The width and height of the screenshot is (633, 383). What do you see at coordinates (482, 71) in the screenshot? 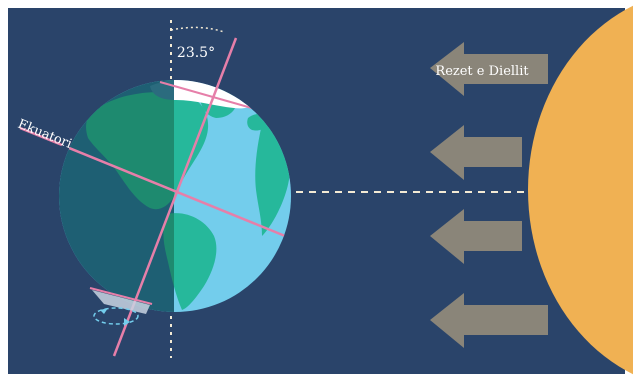
I see `sun-rays-label: Rezet e Diellit` at bounding box center [482, 71].